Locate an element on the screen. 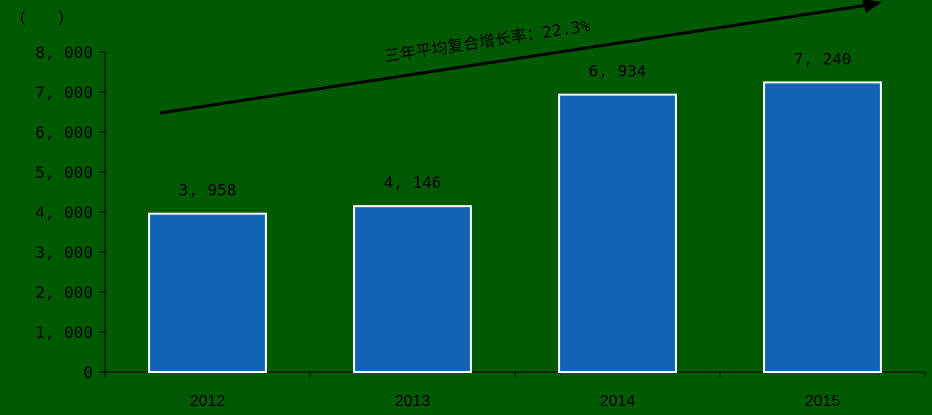 This screenshot has width=932, height=415. y-tick-label: 8, 000 is located at coordinates (64, 52).